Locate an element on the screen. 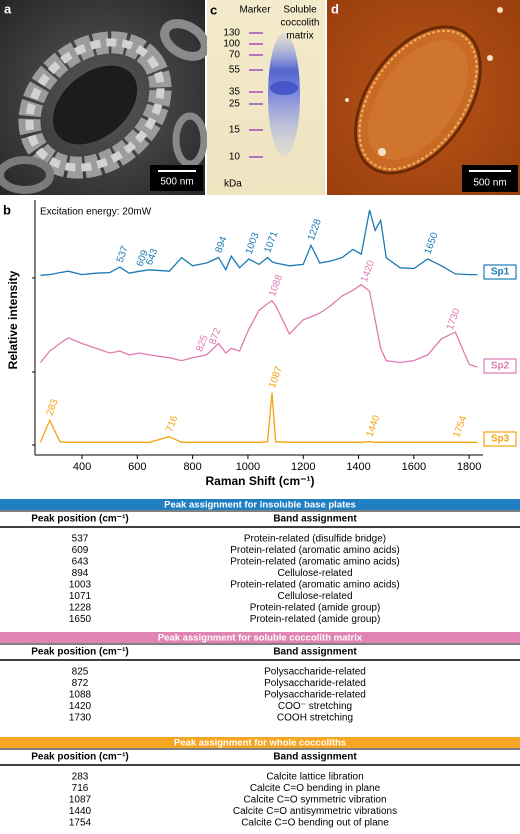 The image size is (520, 834). table-cell: 1088 is located at coordinates (80, 695).